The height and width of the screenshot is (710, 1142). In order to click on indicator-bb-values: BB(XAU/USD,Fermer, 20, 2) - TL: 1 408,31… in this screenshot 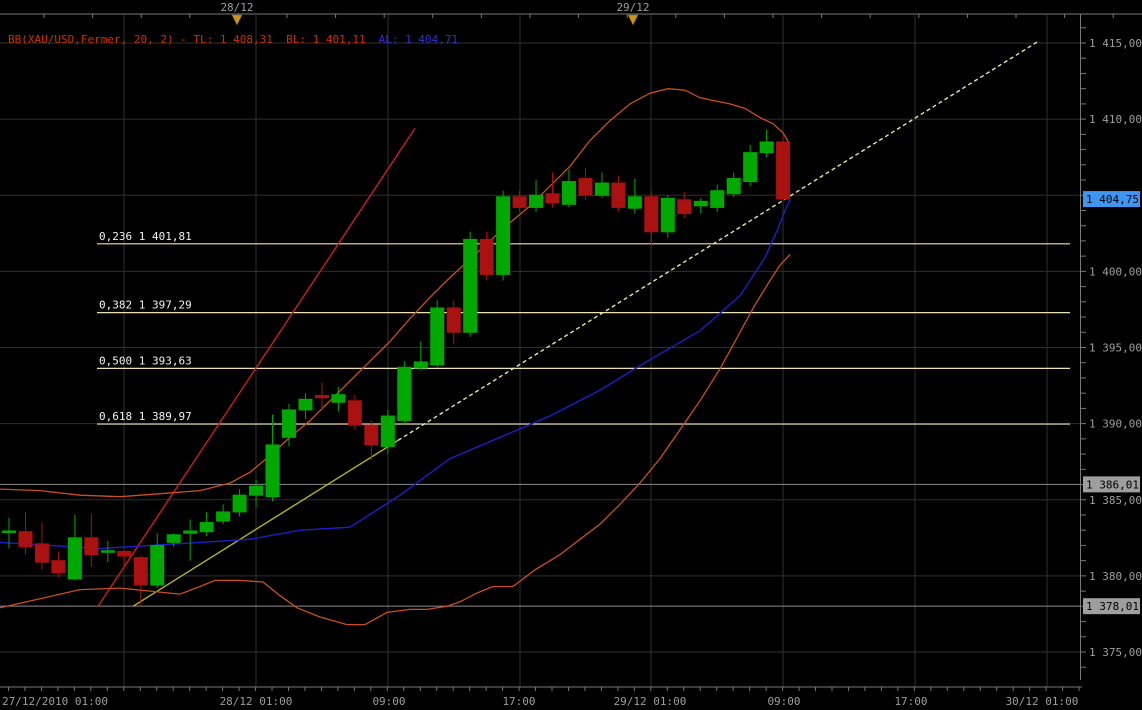, I will do `click(187, 39)`.